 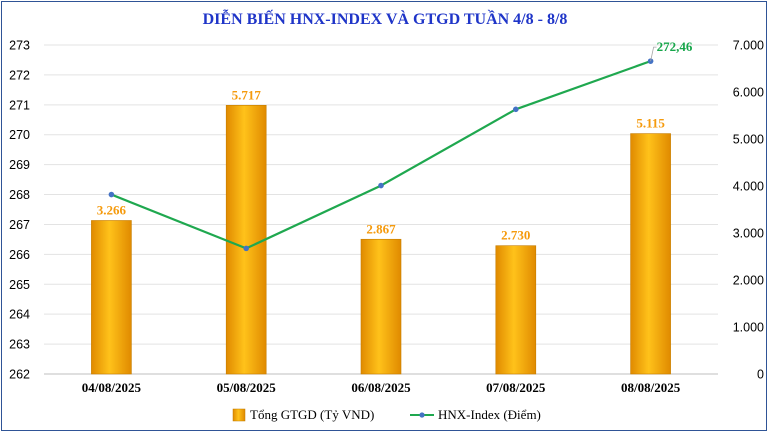 I want to click on legend-line-marker, so click(x=422, y=415).